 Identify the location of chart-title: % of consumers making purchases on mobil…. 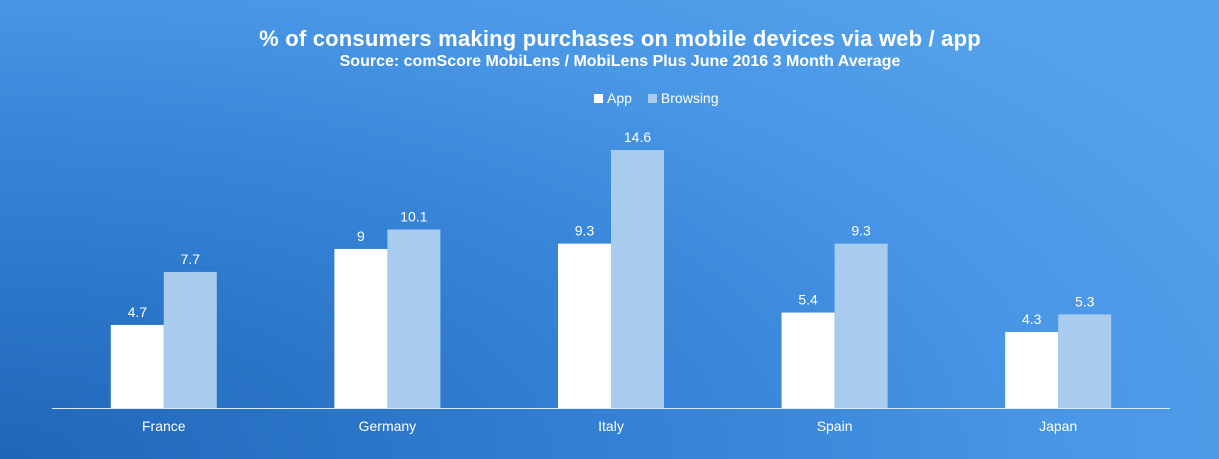
(620, 38).